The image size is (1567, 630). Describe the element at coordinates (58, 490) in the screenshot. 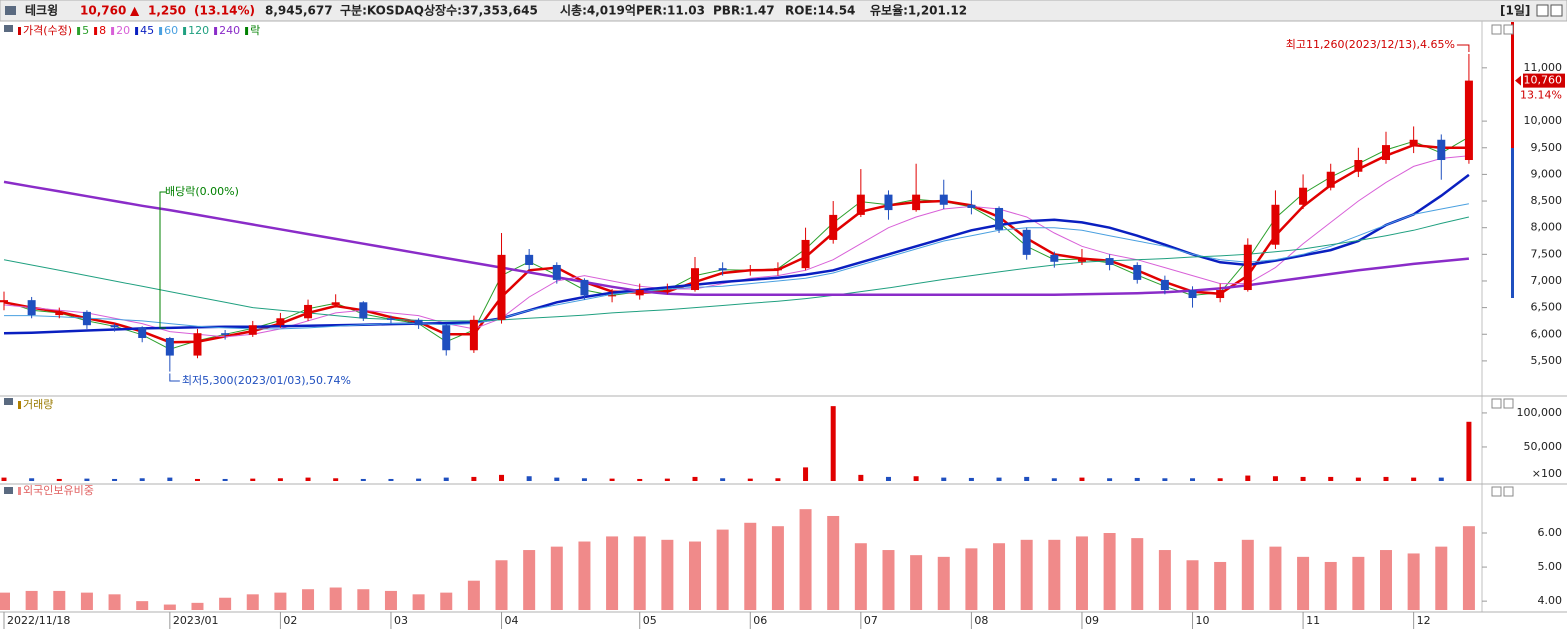

I see `panel-title: 외국인보유비중` at that location.